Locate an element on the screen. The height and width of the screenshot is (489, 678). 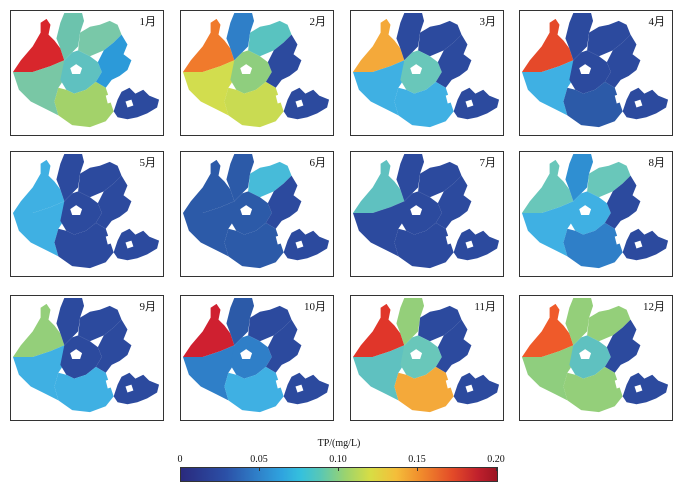
month-label: 4月 is located at coordinates (657, 22).